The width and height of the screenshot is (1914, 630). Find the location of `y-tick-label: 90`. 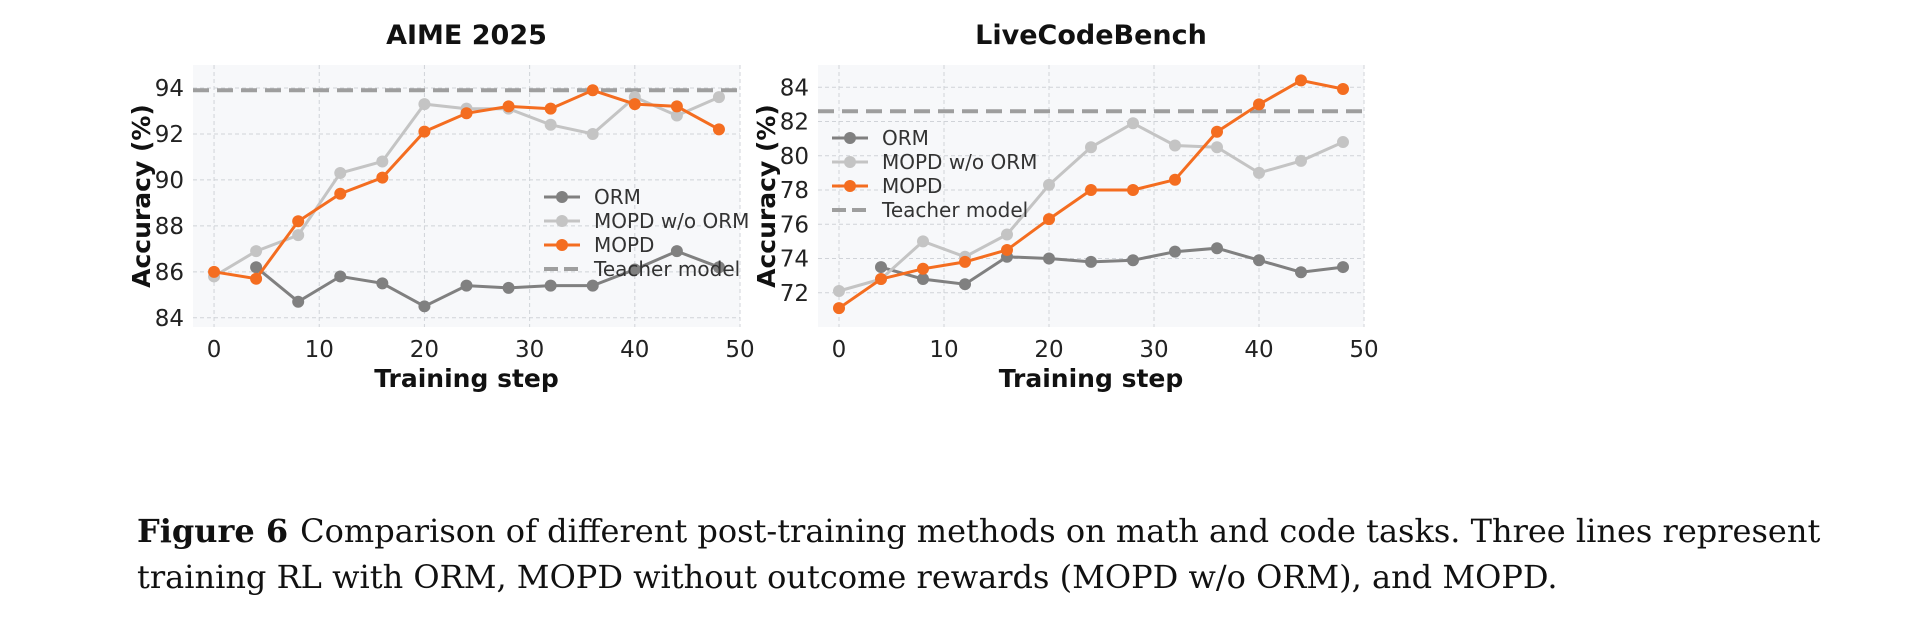

y-tick-label: 90 is located at coordinates (169, 181).